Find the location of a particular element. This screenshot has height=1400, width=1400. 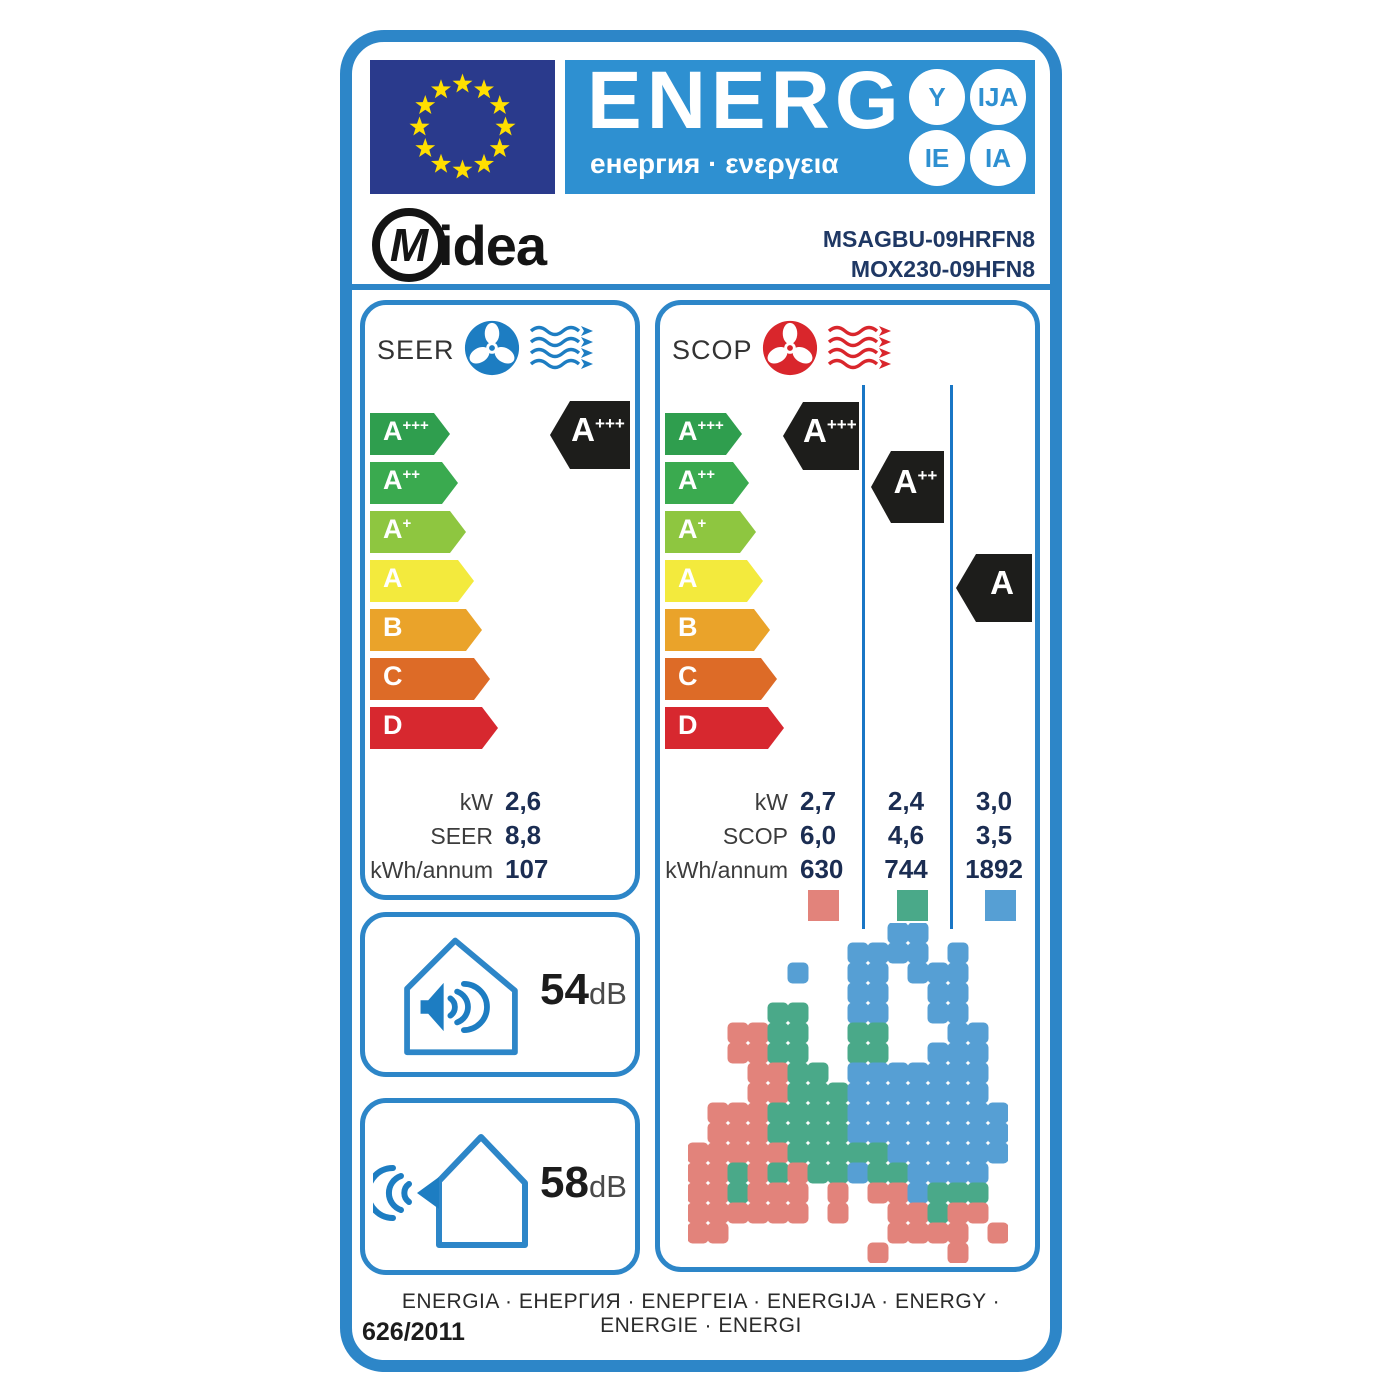

regulation-number: 626/2011 is located at coordinates (413, 1332).